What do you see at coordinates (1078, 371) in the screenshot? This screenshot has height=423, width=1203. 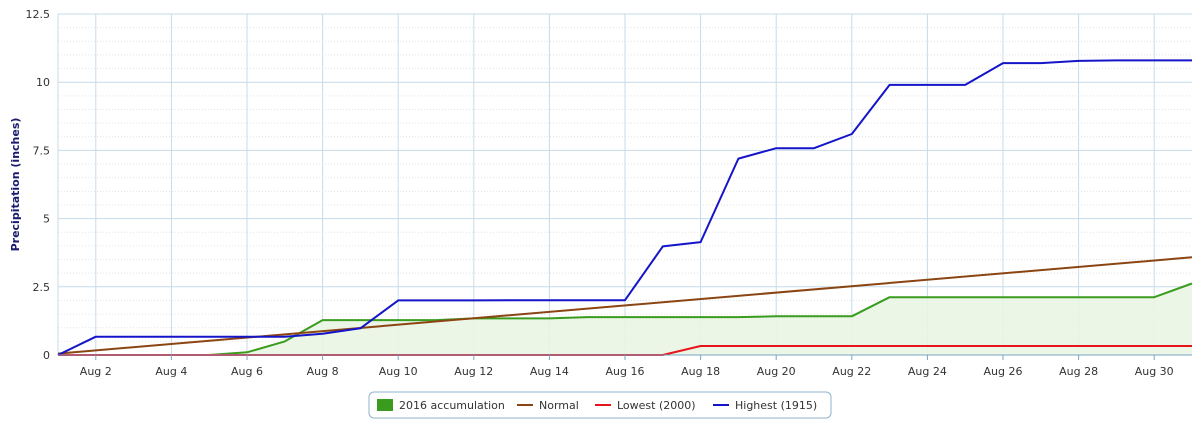 I see `x-tick-label: Aug 28` at bounding box center [1078, 371].